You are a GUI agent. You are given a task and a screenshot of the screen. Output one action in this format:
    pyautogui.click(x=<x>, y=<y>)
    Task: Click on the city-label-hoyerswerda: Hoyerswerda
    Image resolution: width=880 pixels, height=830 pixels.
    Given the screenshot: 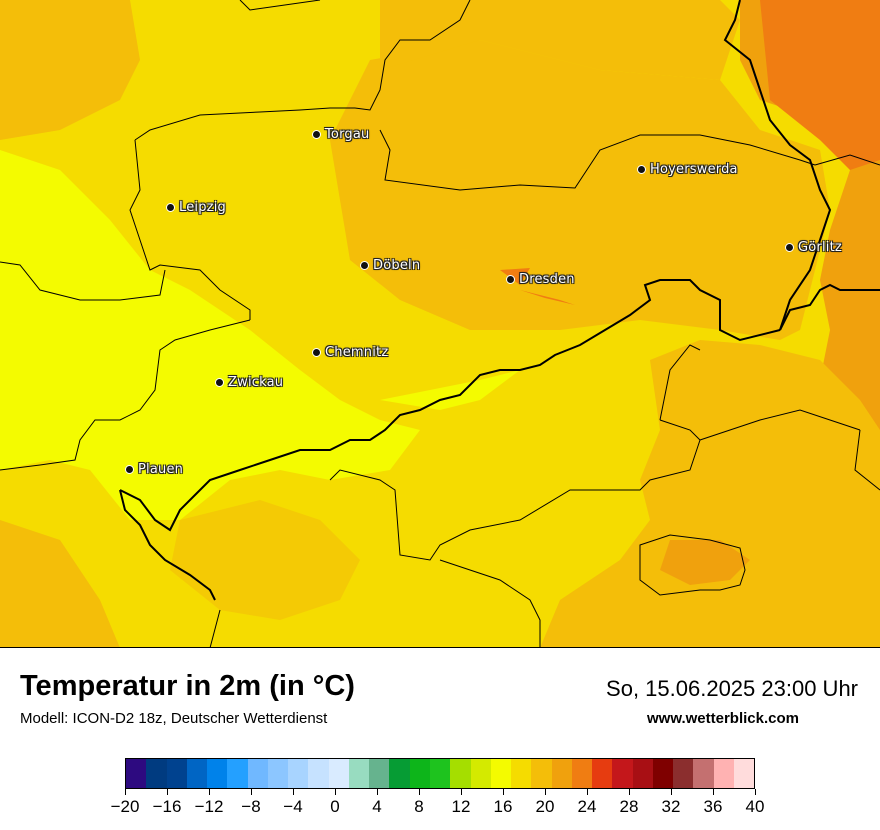 What is the action you would take?
    pyautogui.click(x=694, y=169)
    